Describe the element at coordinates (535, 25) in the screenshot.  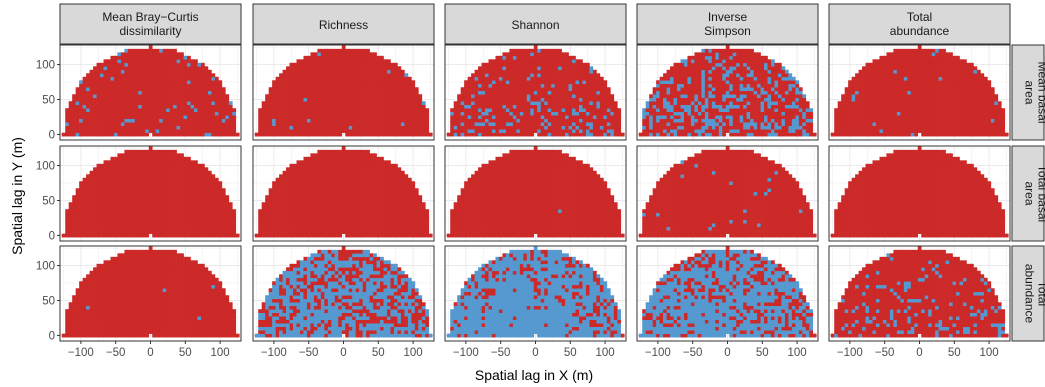
I see `strip-label: Shannon` at that location.